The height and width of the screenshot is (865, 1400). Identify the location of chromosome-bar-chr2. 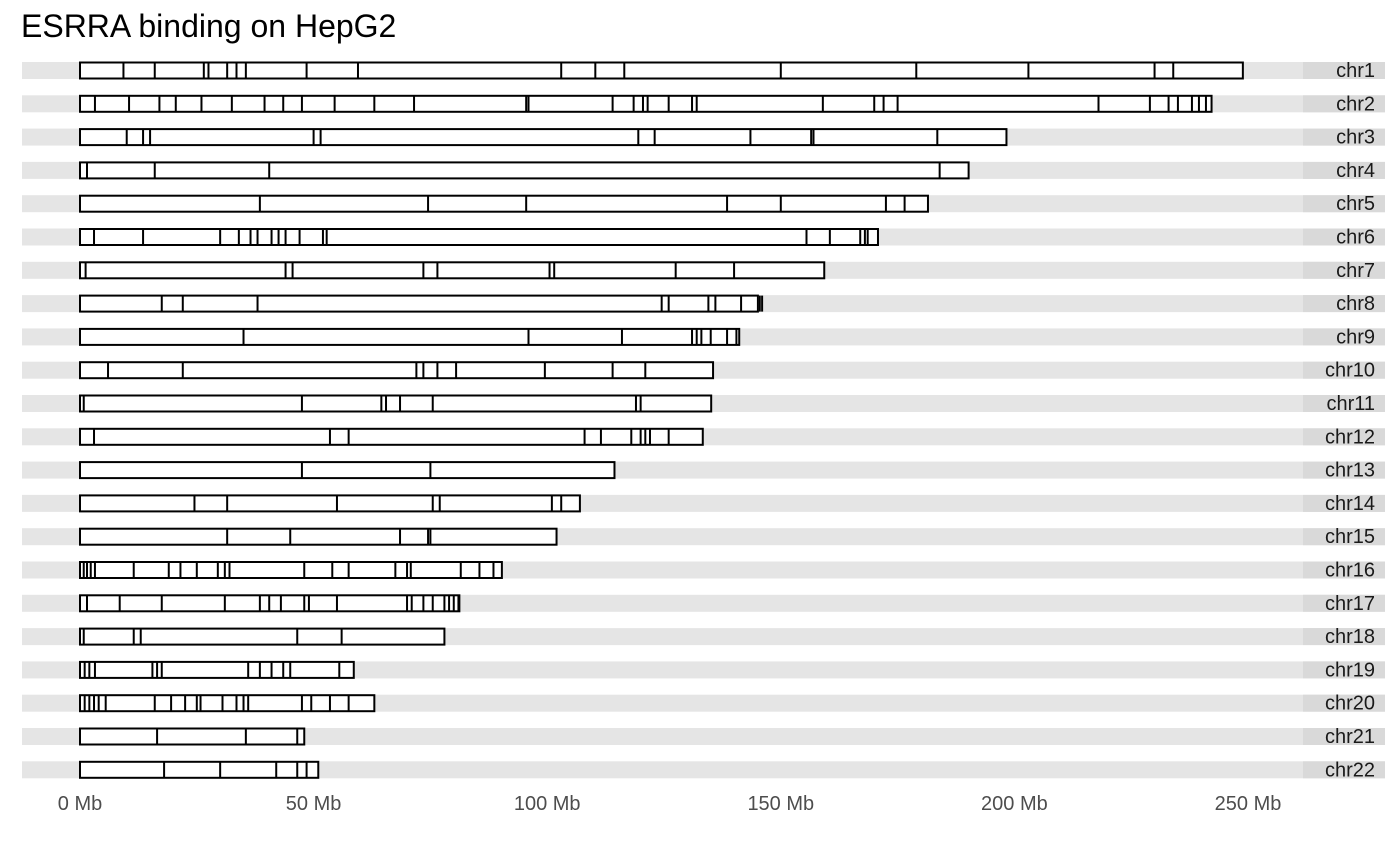
(646, 103).